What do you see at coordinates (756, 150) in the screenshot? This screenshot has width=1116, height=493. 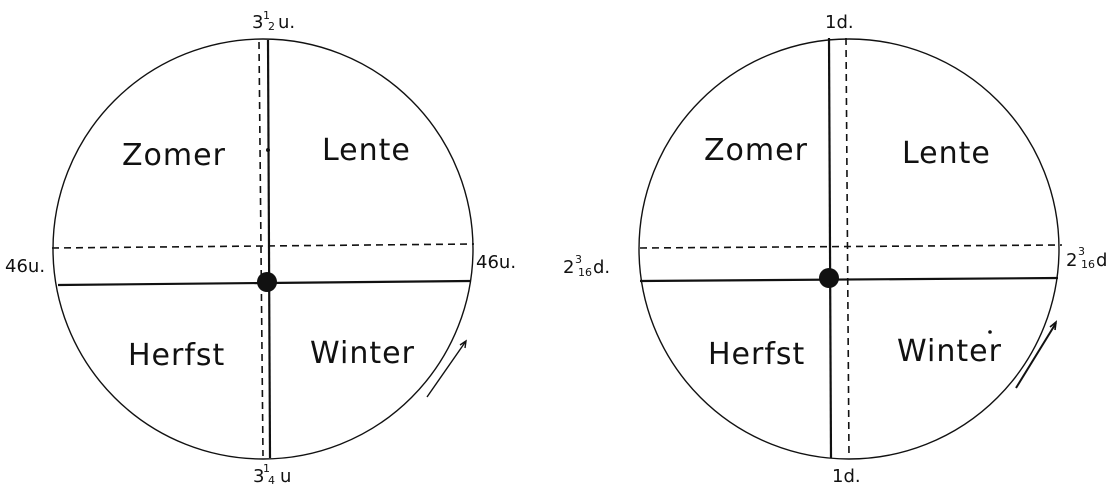 I see `right-season-zomer: Zomer` at bounding box center [756, 150].